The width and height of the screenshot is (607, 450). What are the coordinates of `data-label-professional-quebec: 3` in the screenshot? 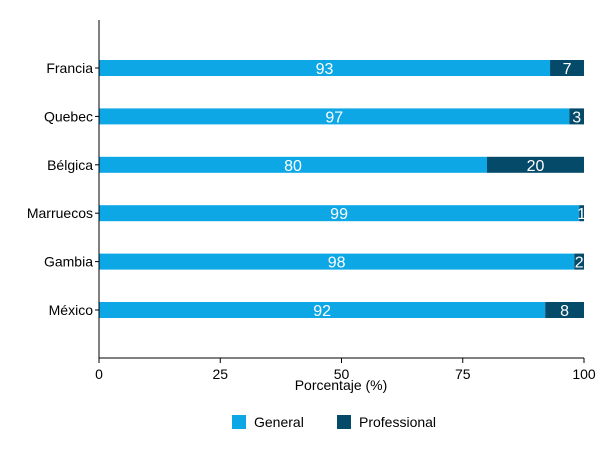 It's located at (576, 117).